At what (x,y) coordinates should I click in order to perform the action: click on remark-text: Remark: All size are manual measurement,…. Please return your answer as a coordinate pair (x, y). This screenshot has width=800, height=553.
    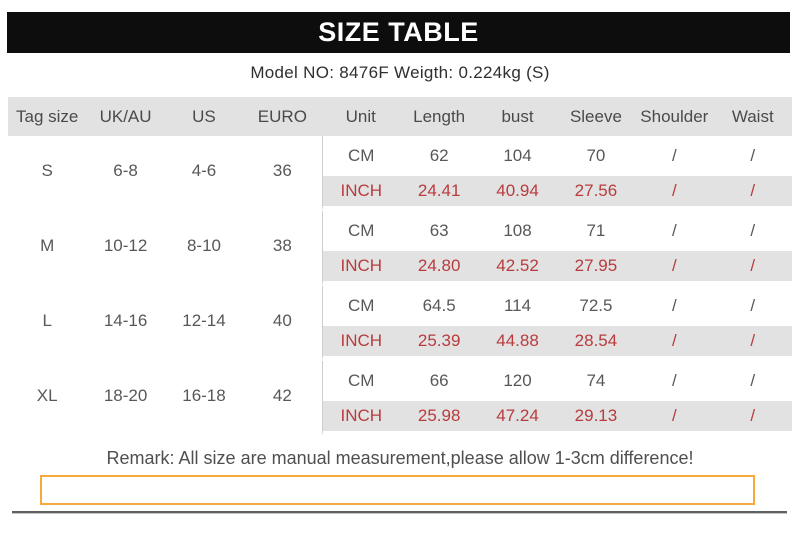
    Looking at the image, I should click on (400, 458).